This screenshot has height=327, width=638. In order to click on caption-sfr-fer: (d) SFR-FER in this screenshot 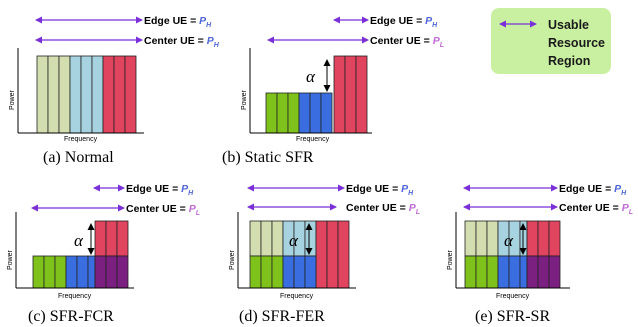, I will do `click(282, 316)`.